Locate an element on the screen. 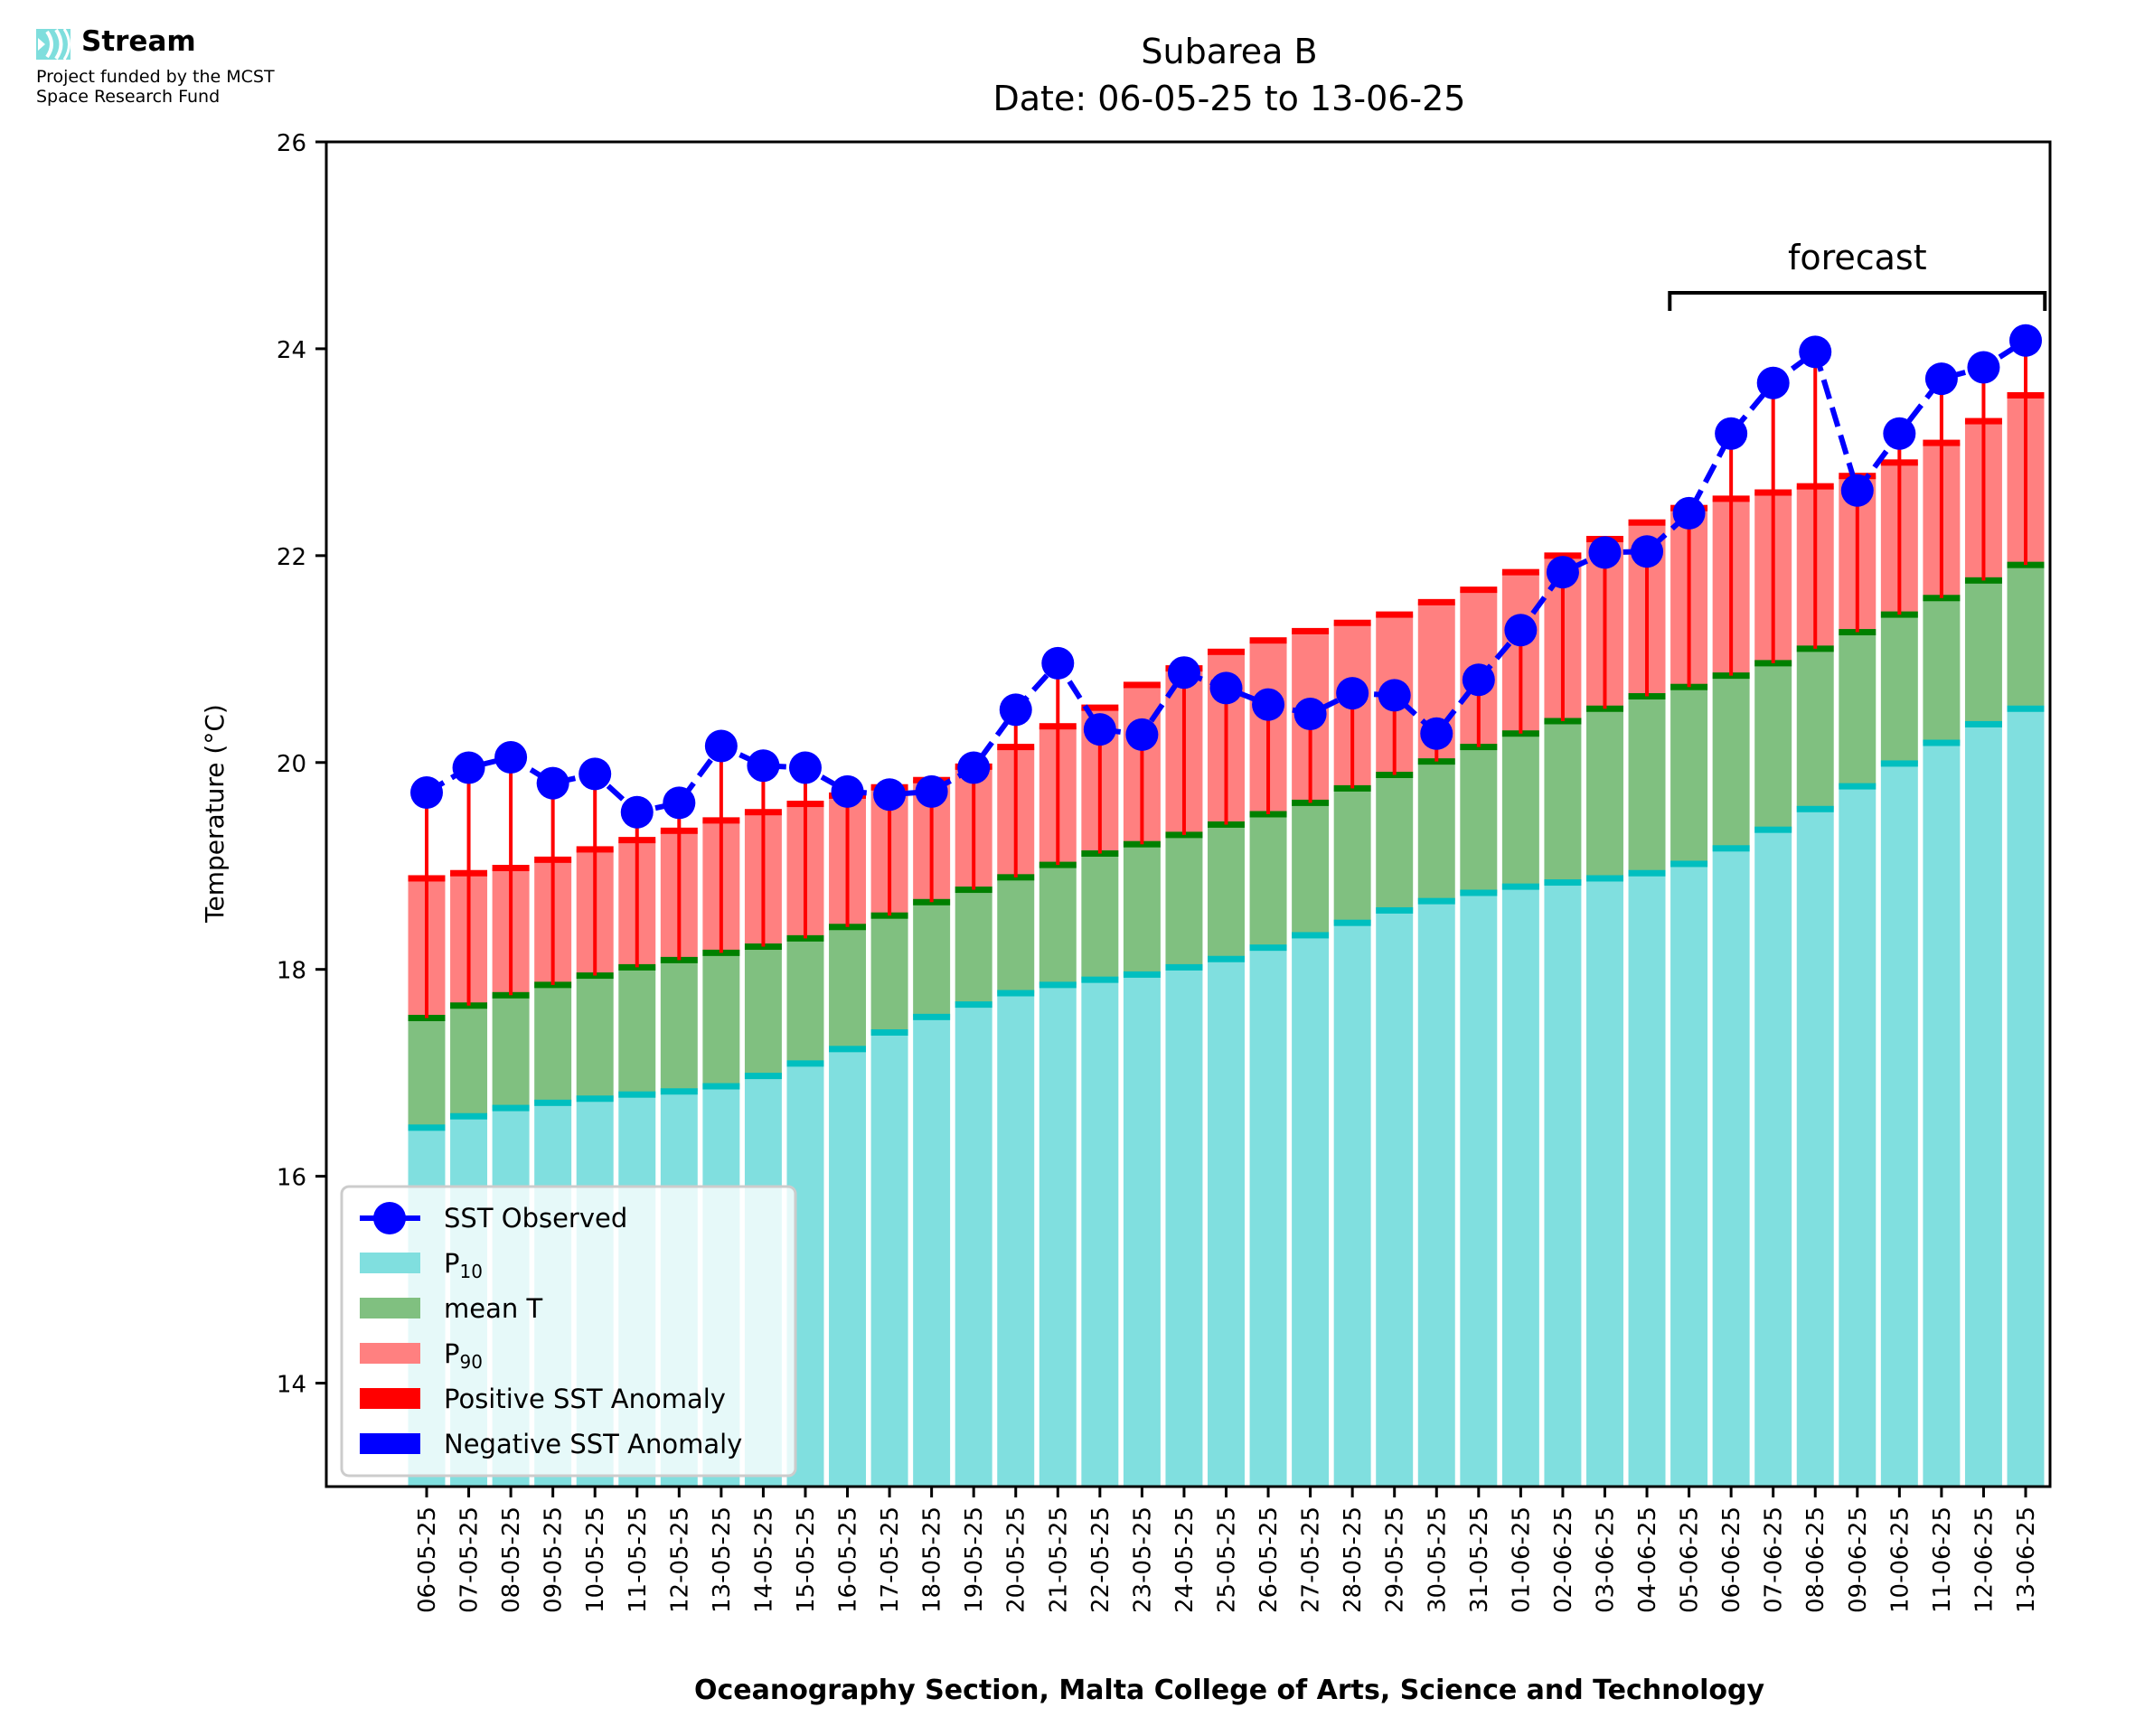 This screenshot has width=2154, height=1736. x-tick-label: 09-05-25 is located at coordinates (554, 1560).